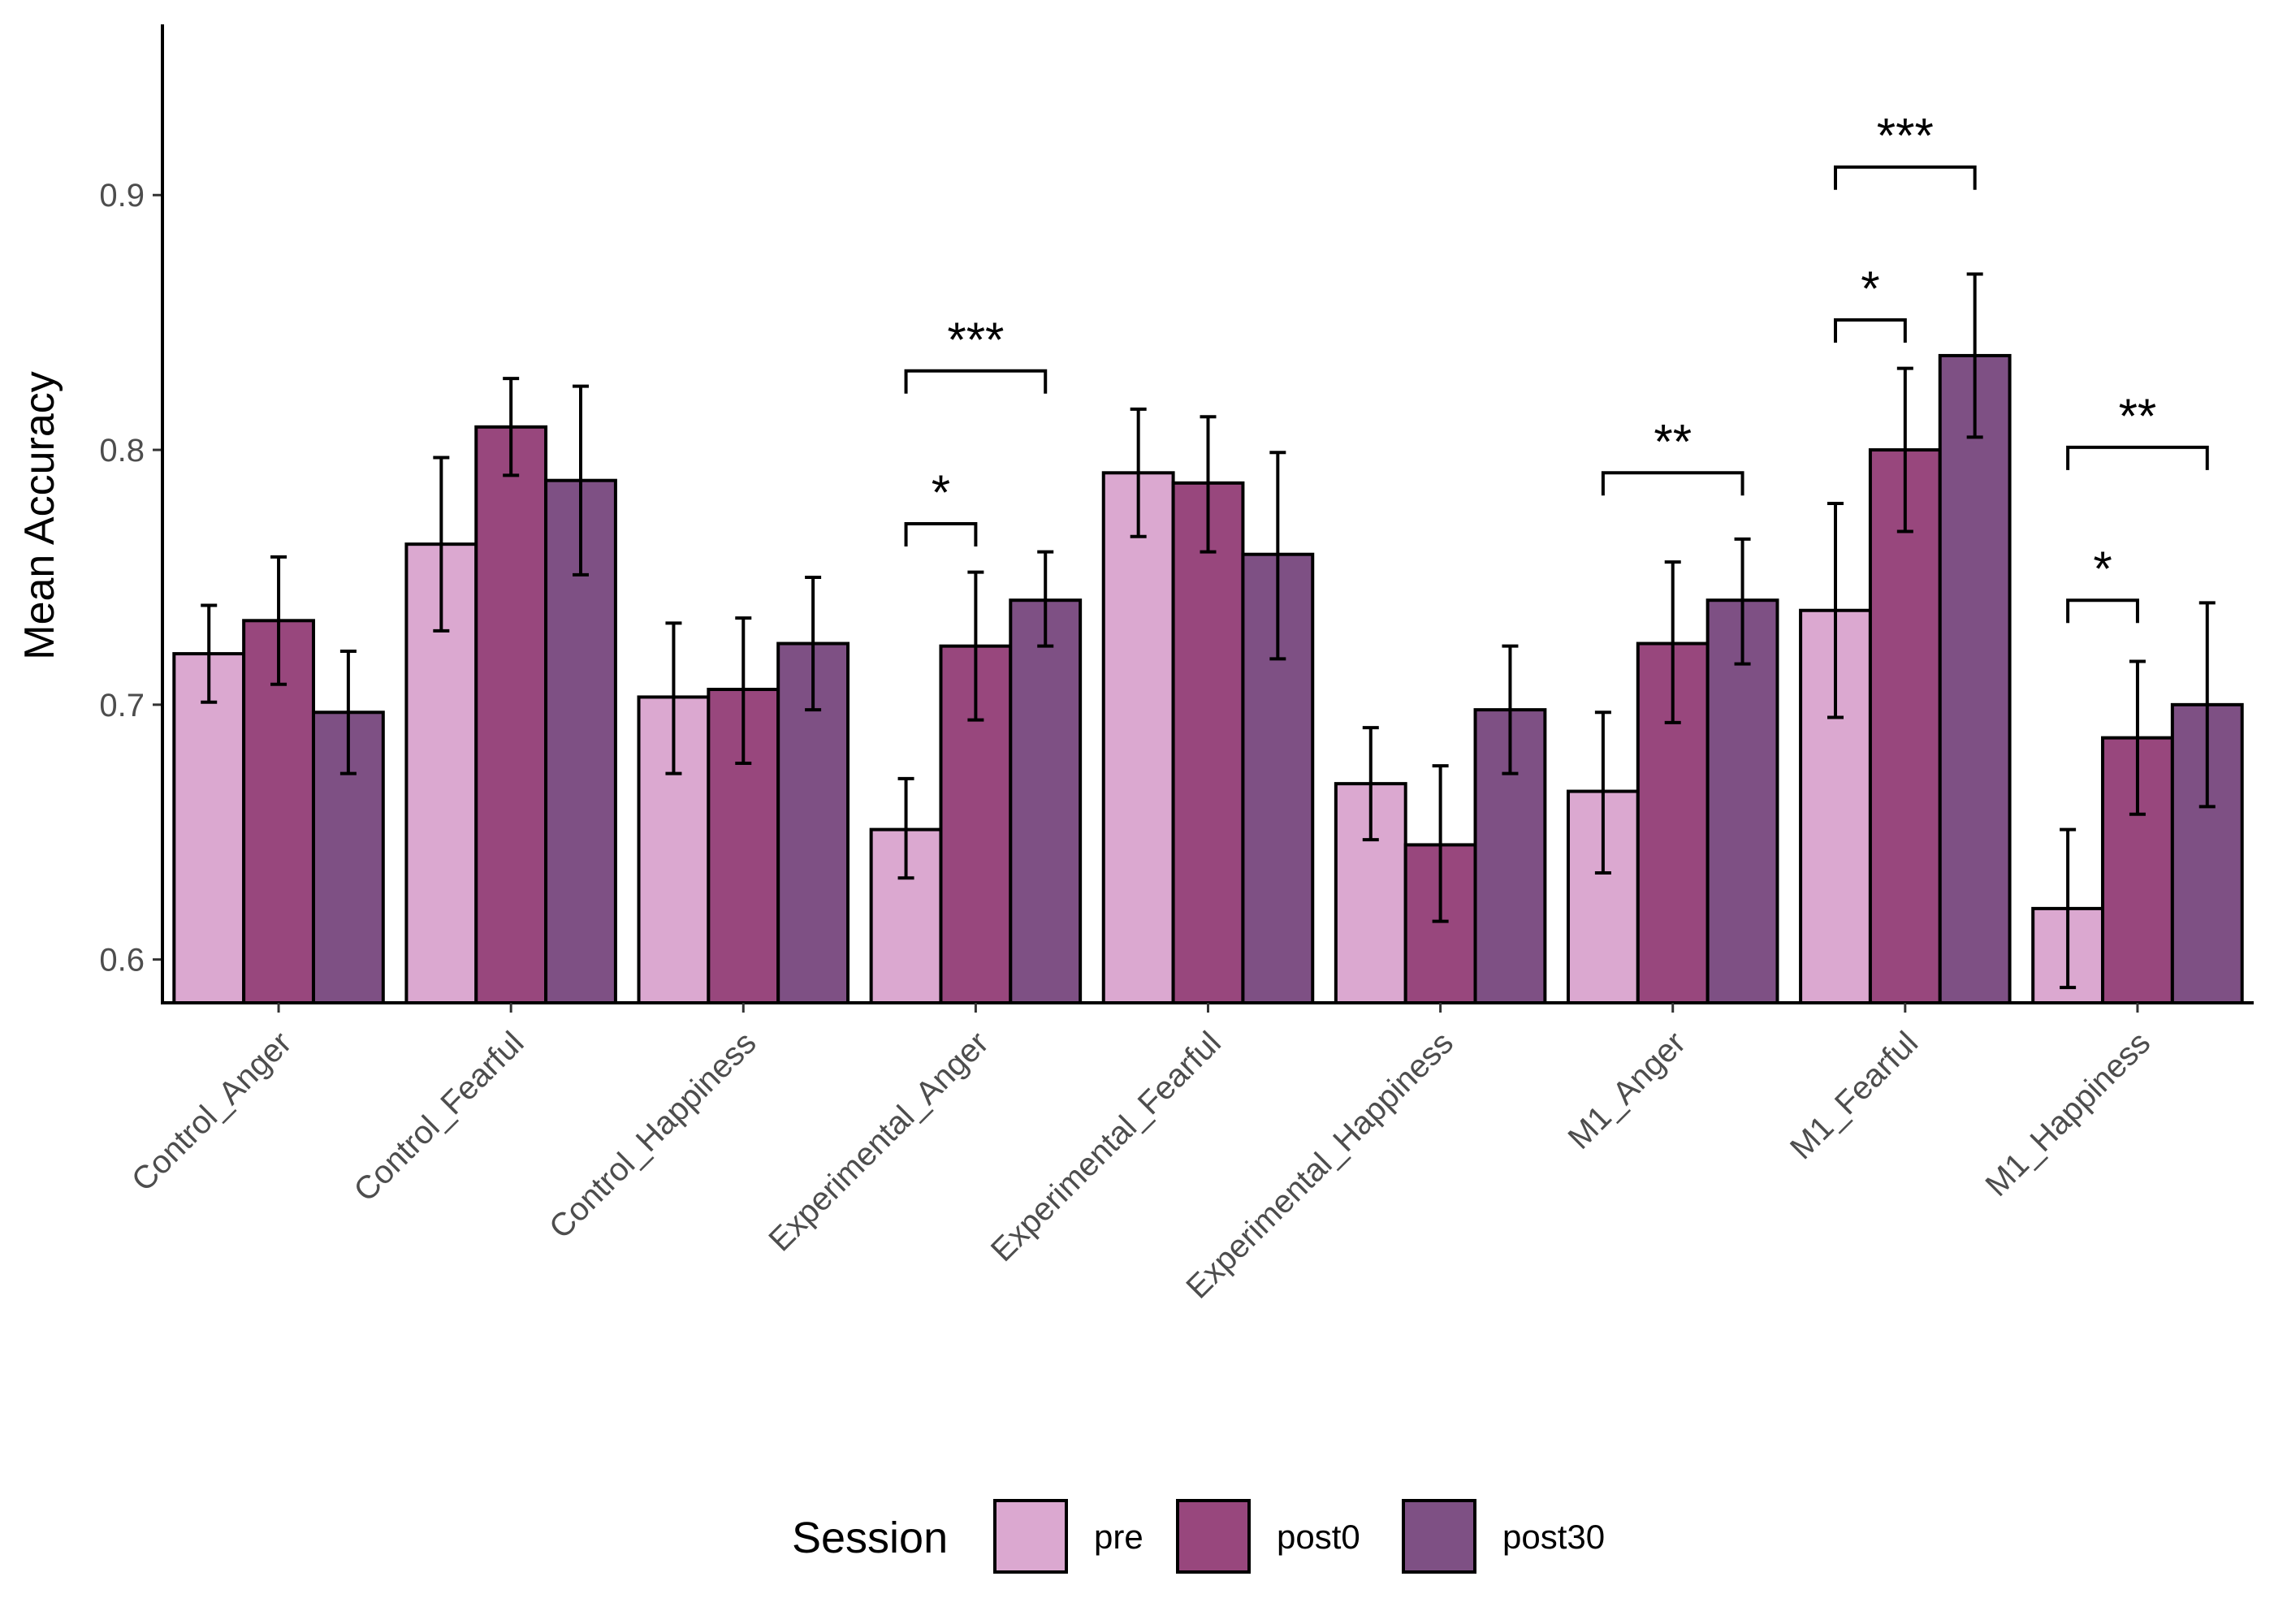 The height and width of the screenshot is (1624, 2274). What do you see at coordinates (1119, 1537) in the screenshot?
I see `legend-label-pre: pre` at bounding box center [1119, 1537].